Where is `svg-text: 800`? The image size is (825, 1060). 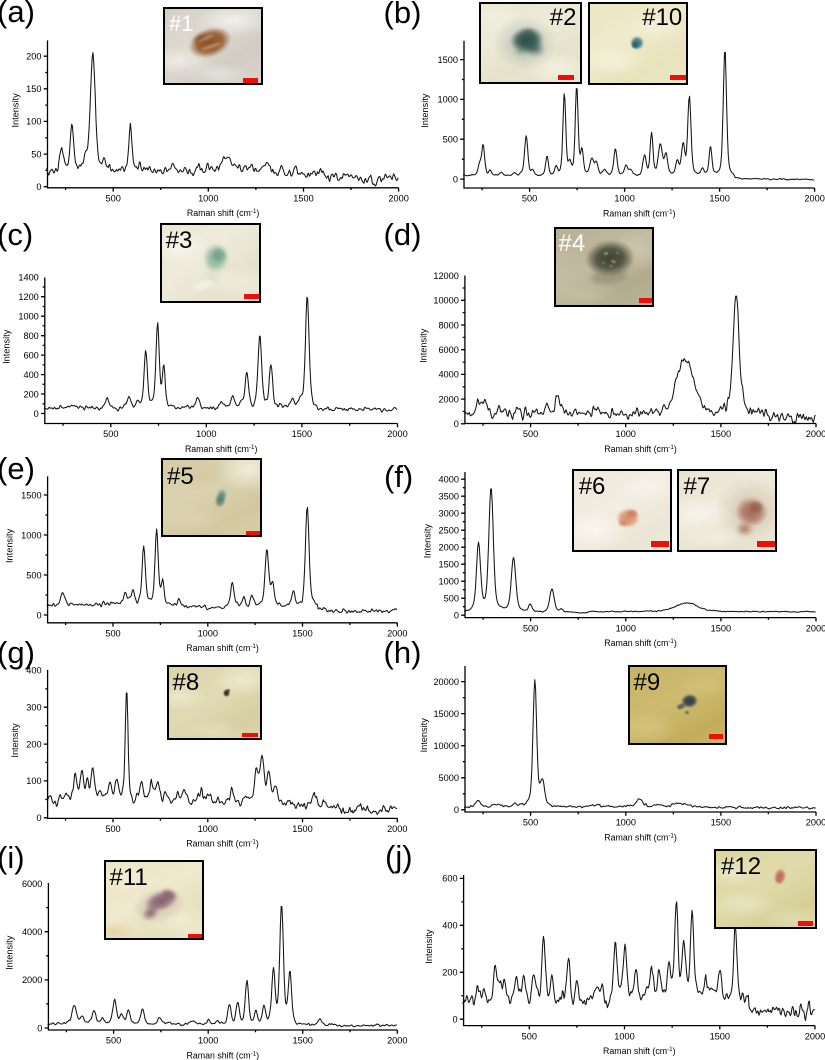
svg-text: 800 is located at coordinates (30, 336).